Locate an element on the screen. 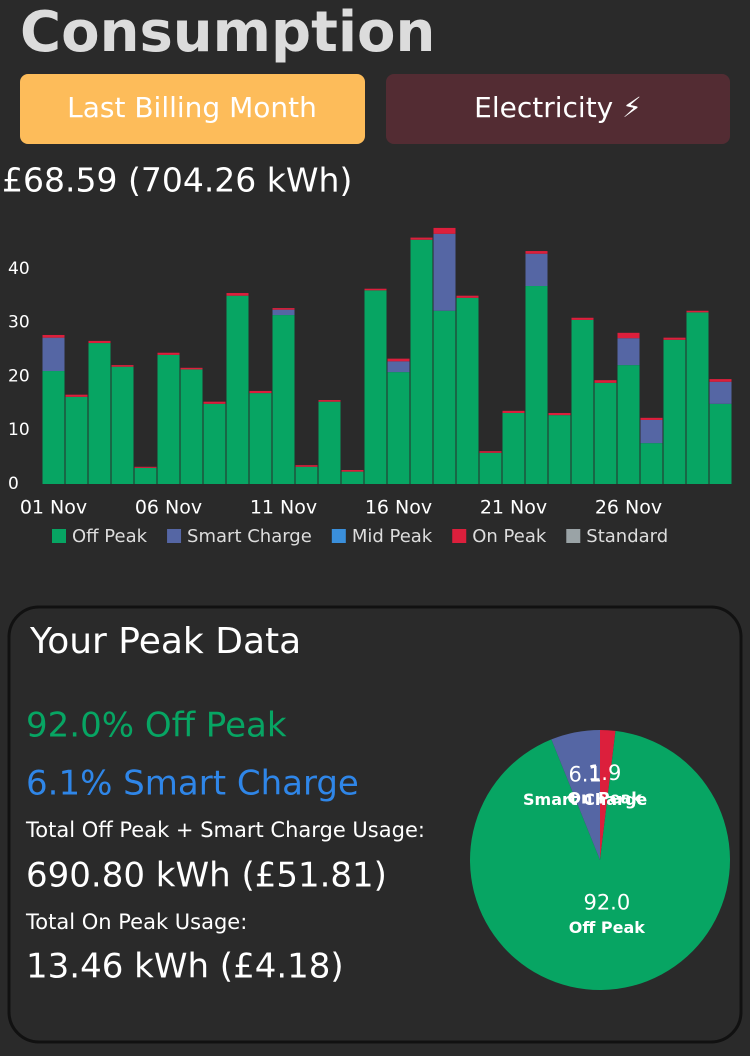 This screenshot has height=1056, width=750. total-off-value: 690.80 kWh (£51.81) is located at coordinates (206, 876).